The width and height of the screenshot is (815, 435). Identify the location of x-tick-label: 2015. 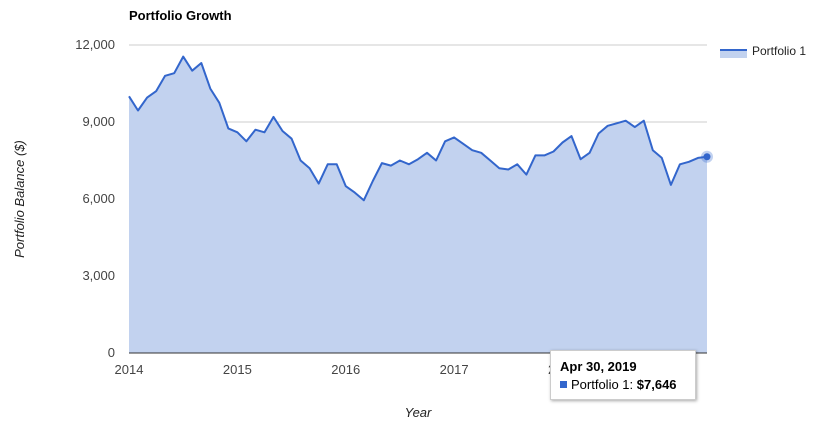
(237, 369).